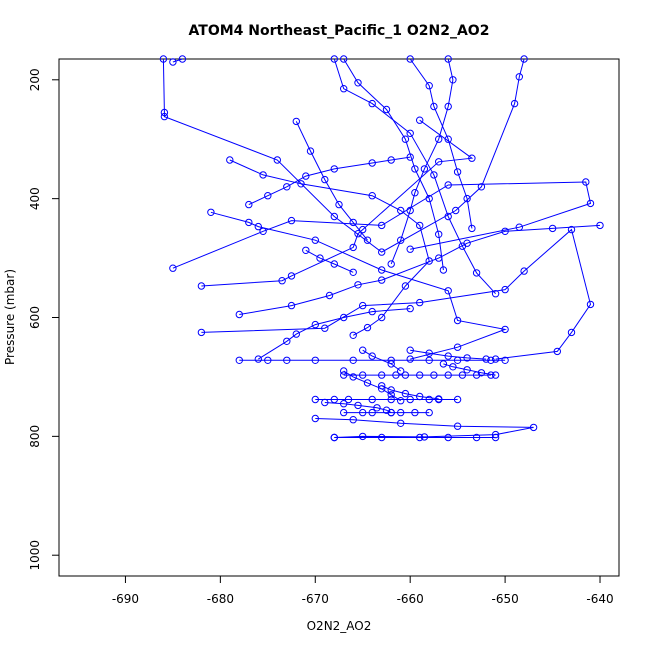 This screenshot has height=650, width=650. What do you see at coordinates (44, 319) in the screenshot?
I see `y-axis: 200 400 600 800 1000` at bounding box center [44, 319].